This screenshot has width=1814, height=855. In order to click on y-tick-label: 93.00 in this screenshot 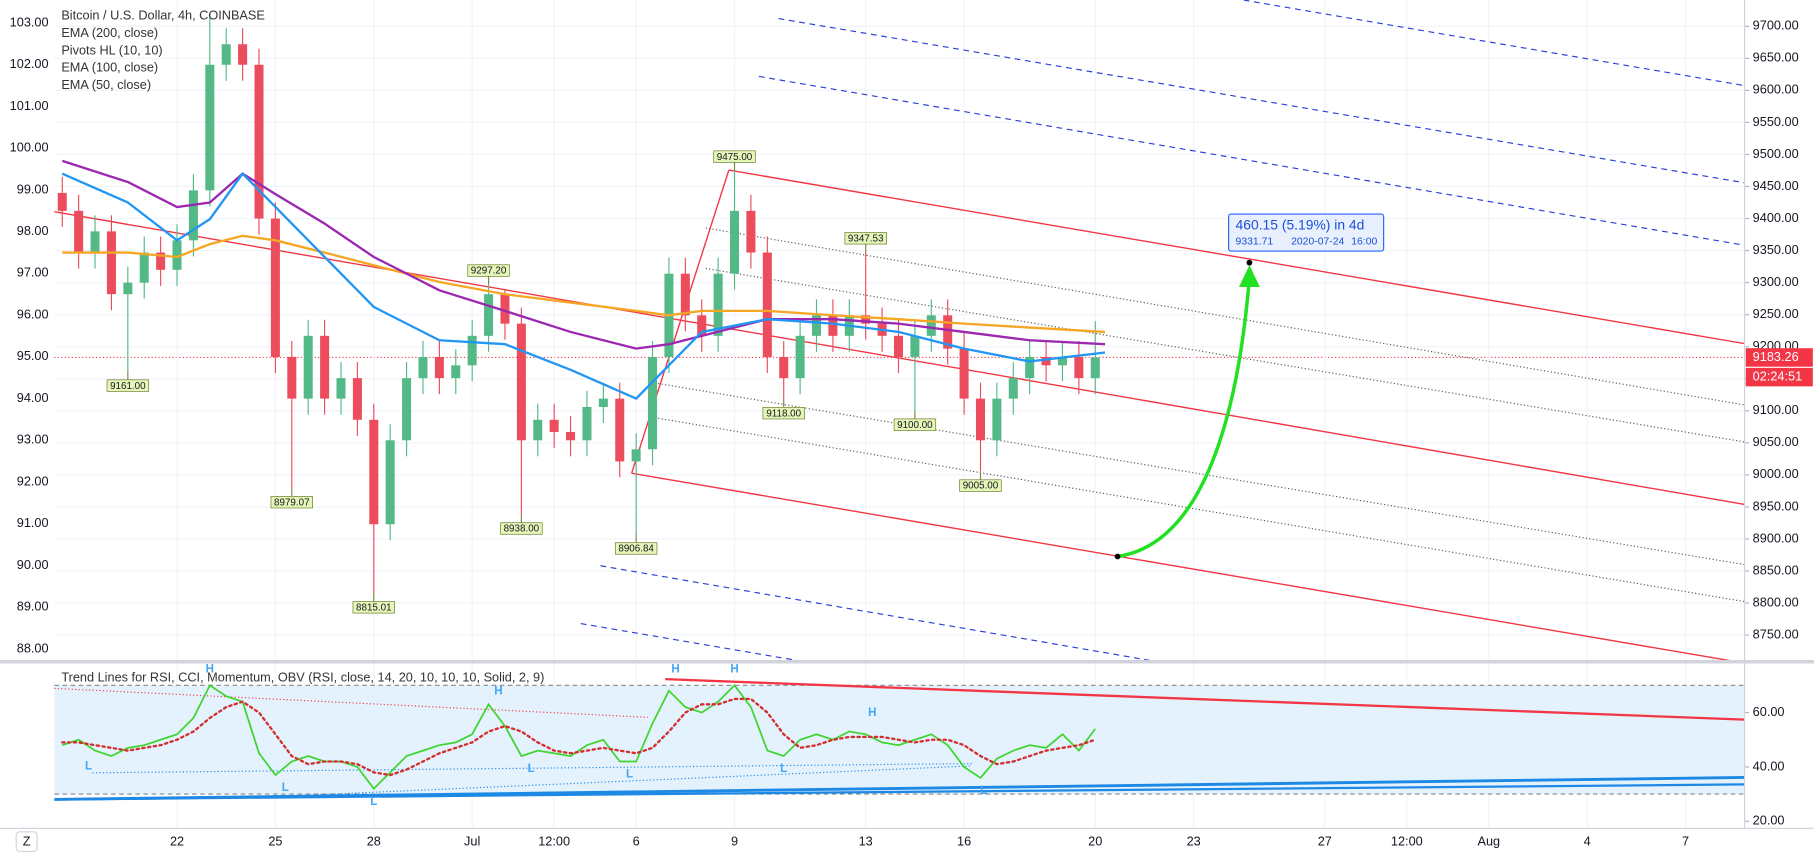, I will do `click(33, 439)`.